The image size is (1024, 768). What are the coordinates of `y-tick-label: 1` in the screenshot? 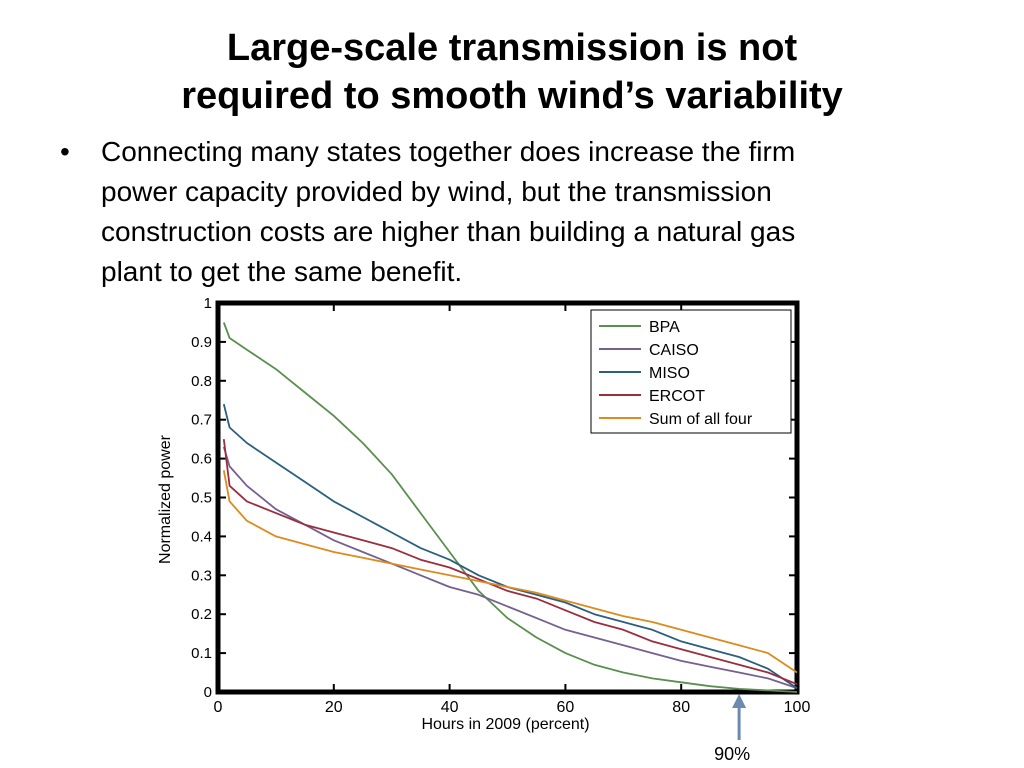 It's located at (208, 303).